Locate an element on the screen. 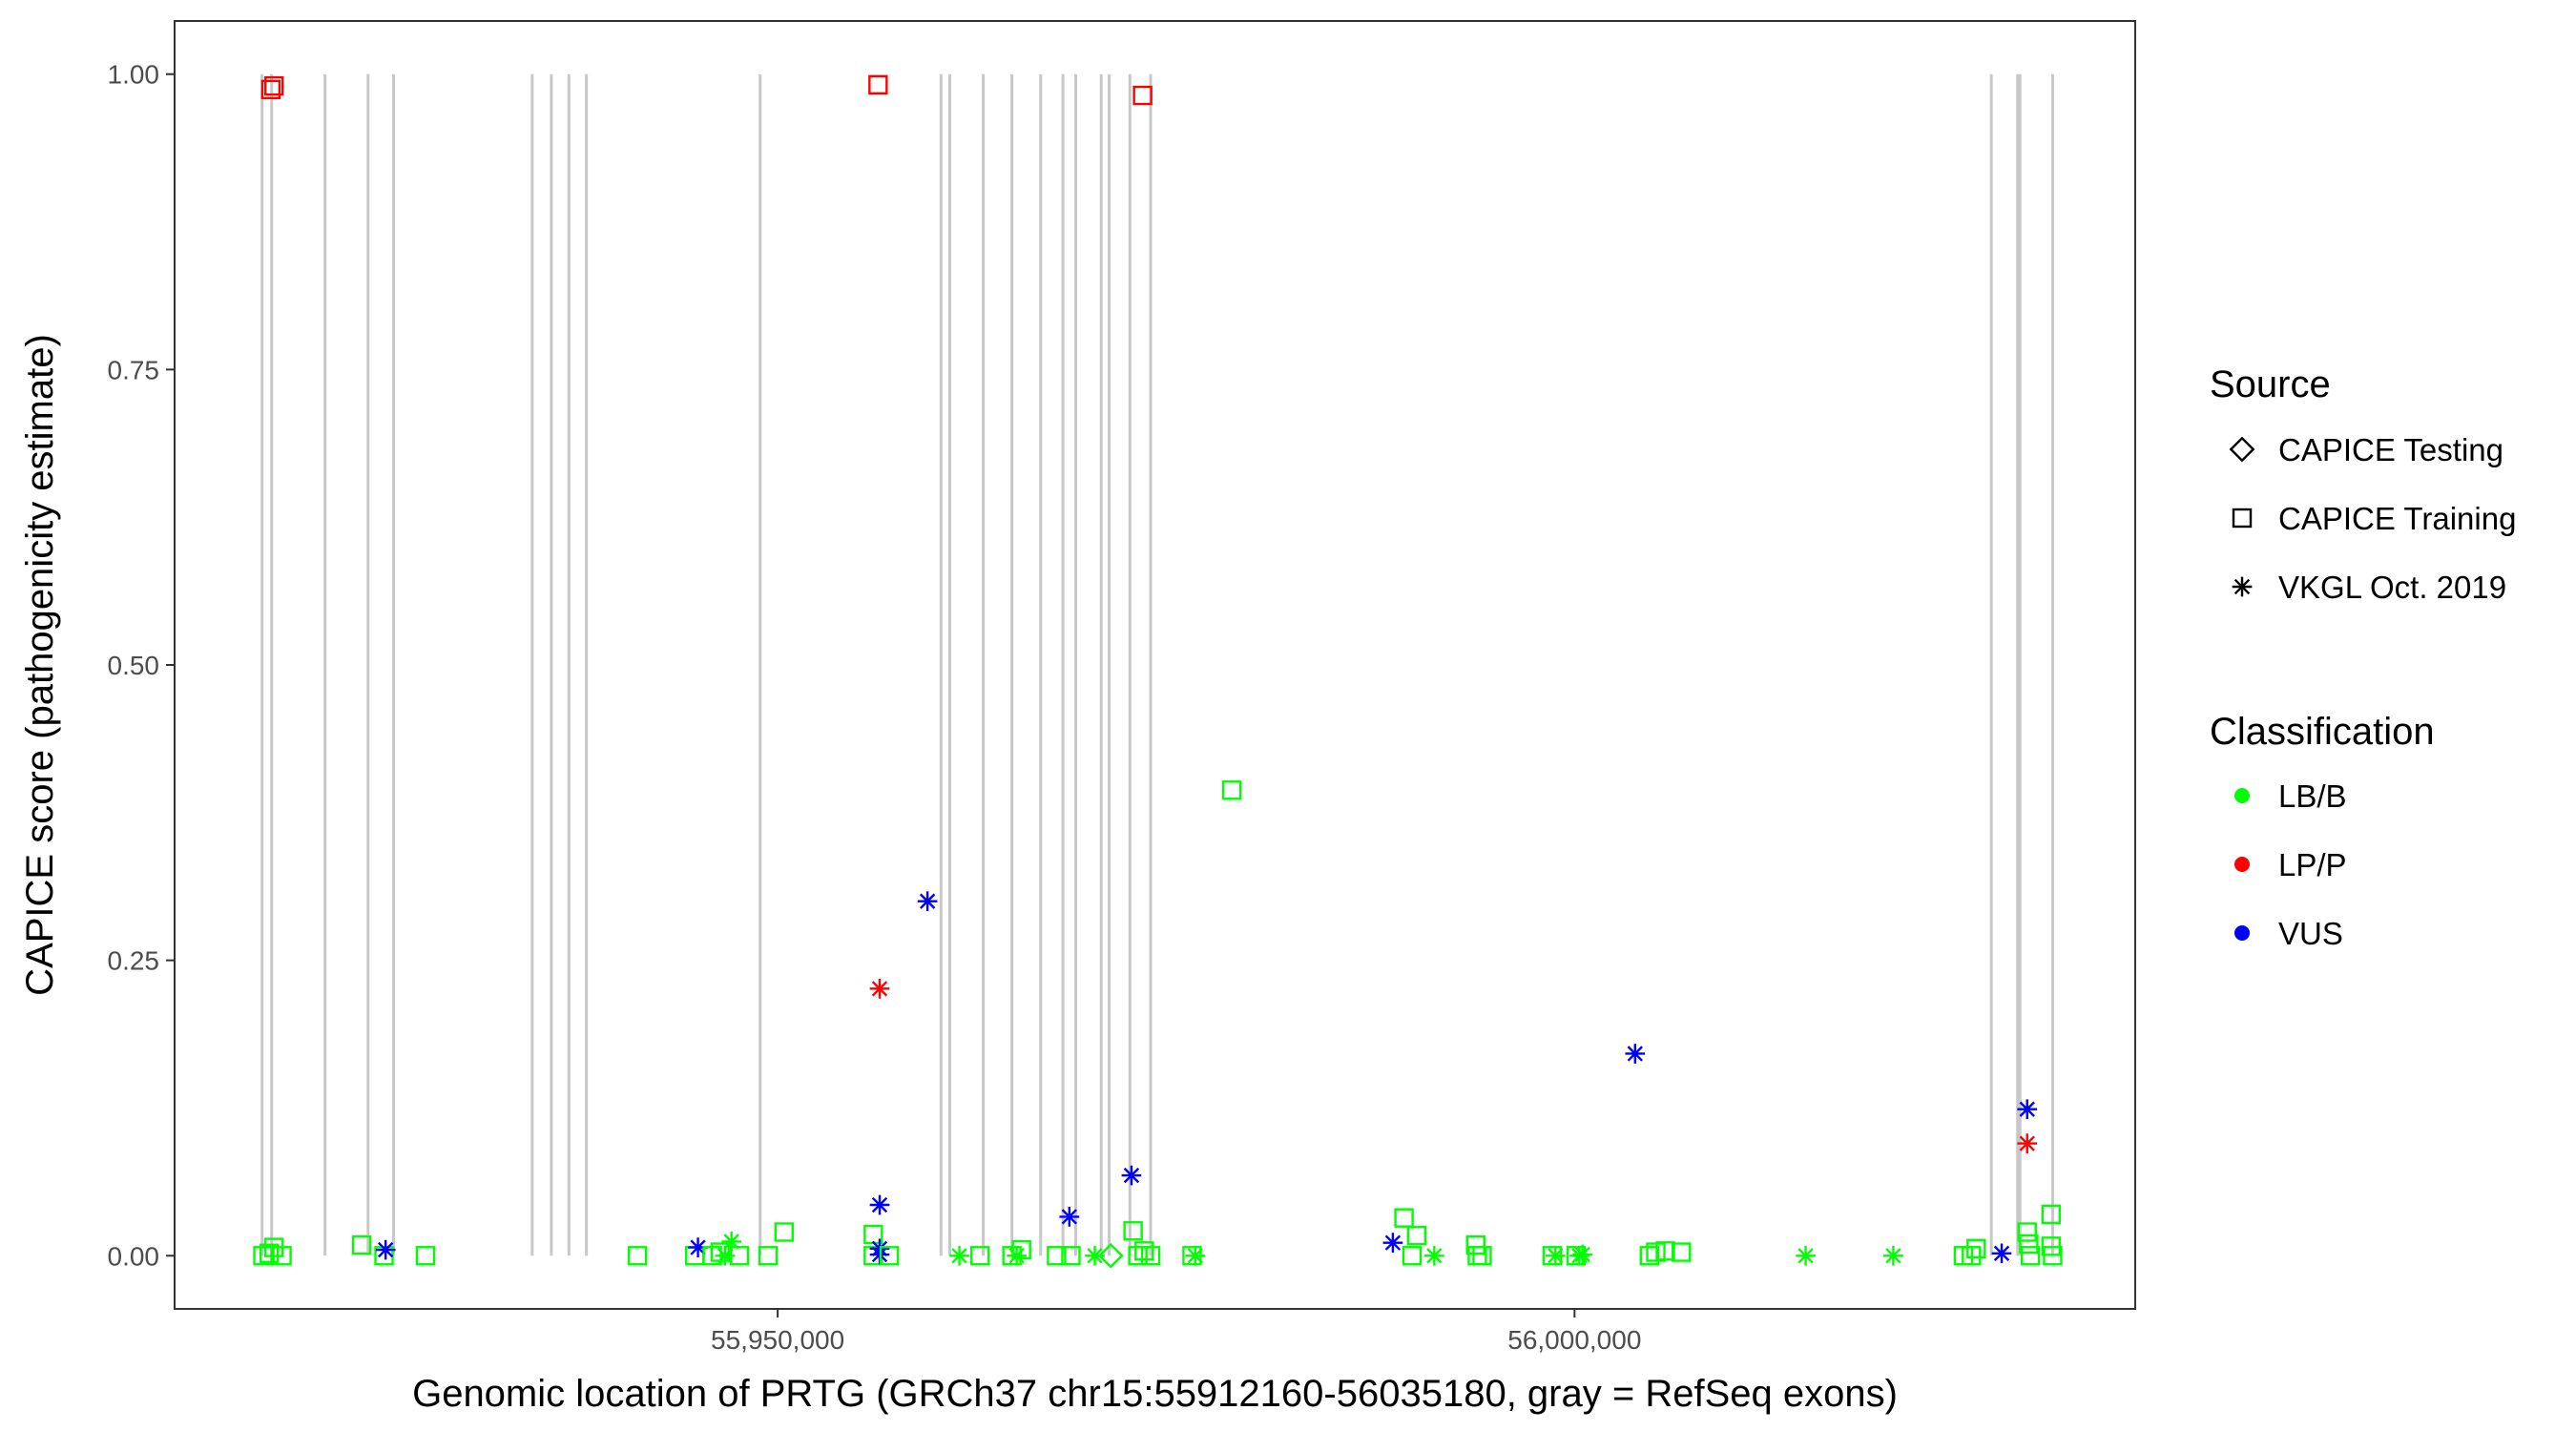 The width and height of the screenshot is (2576, 1431). legend-classification-label: VUS is located at coordinates (2310, 933).